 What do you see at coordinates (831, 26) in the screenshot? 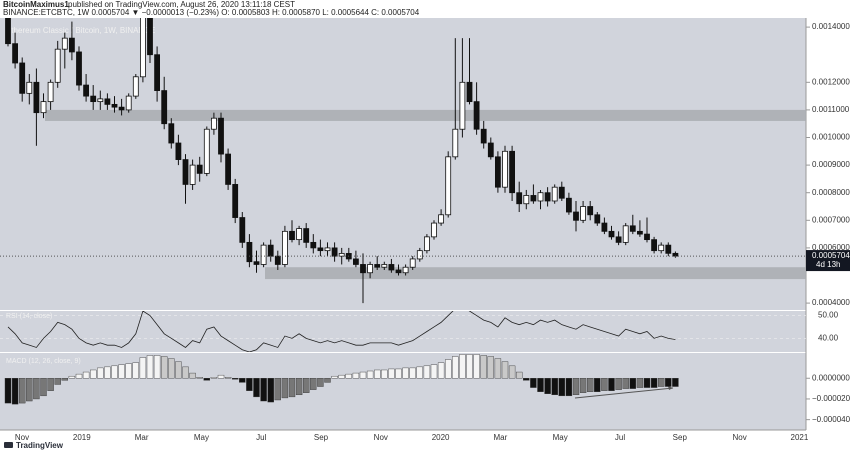
I see `y-tick-label: 0.0014000` at bounding box center [831, 26].